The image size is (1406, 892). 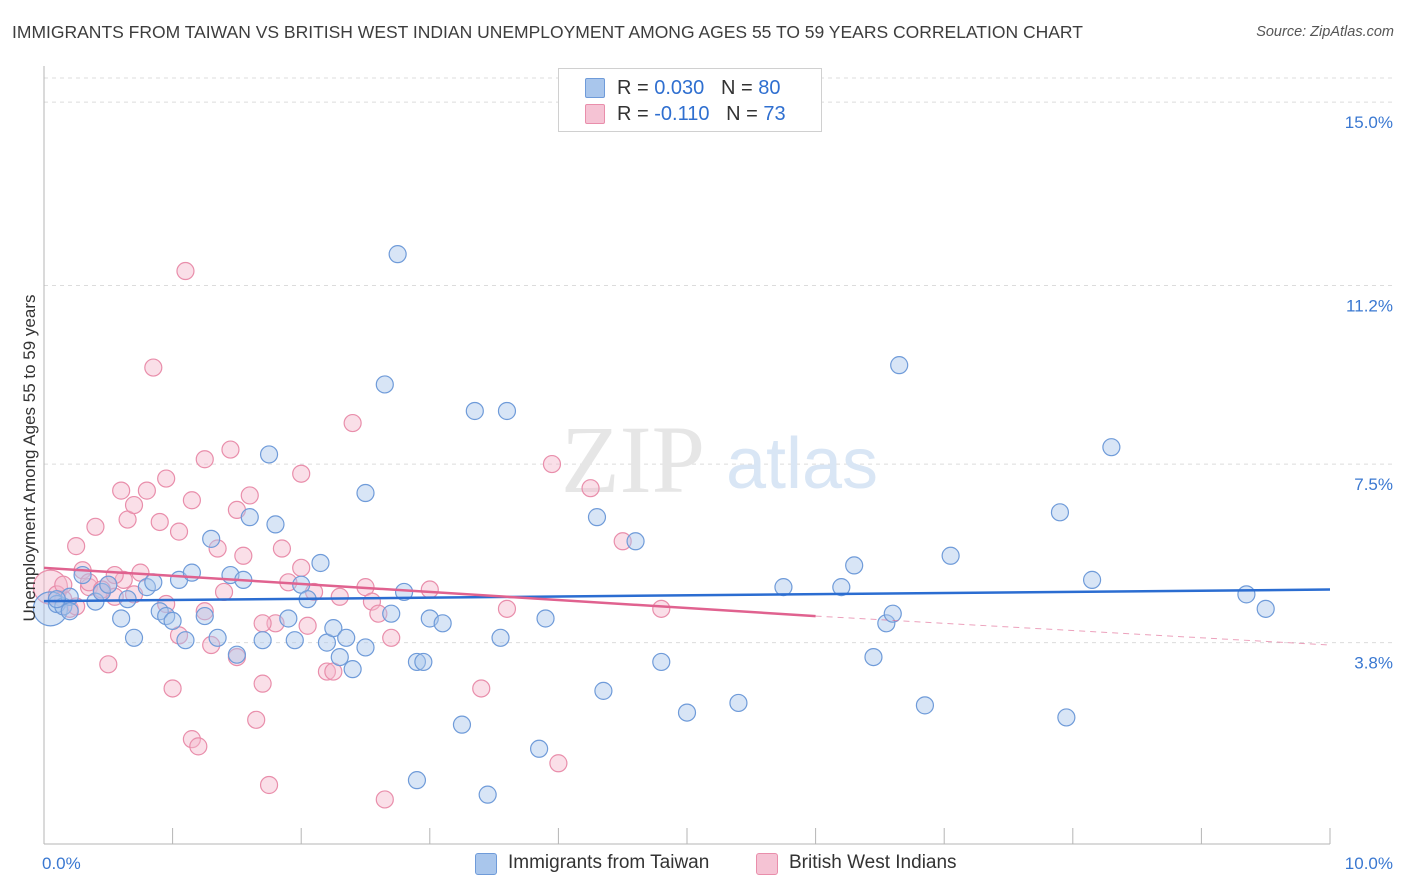 I want to click on legend-swatch-blue, so click(x=595, y=88).